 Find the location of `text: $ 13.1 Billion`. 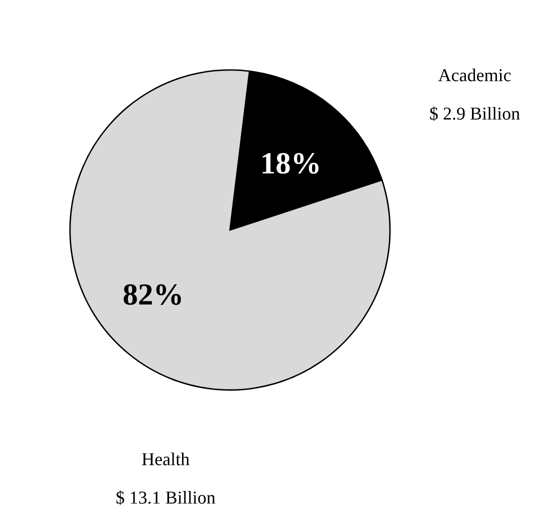

text: $ 13.1 Billion is located at coordinates (166, 497).